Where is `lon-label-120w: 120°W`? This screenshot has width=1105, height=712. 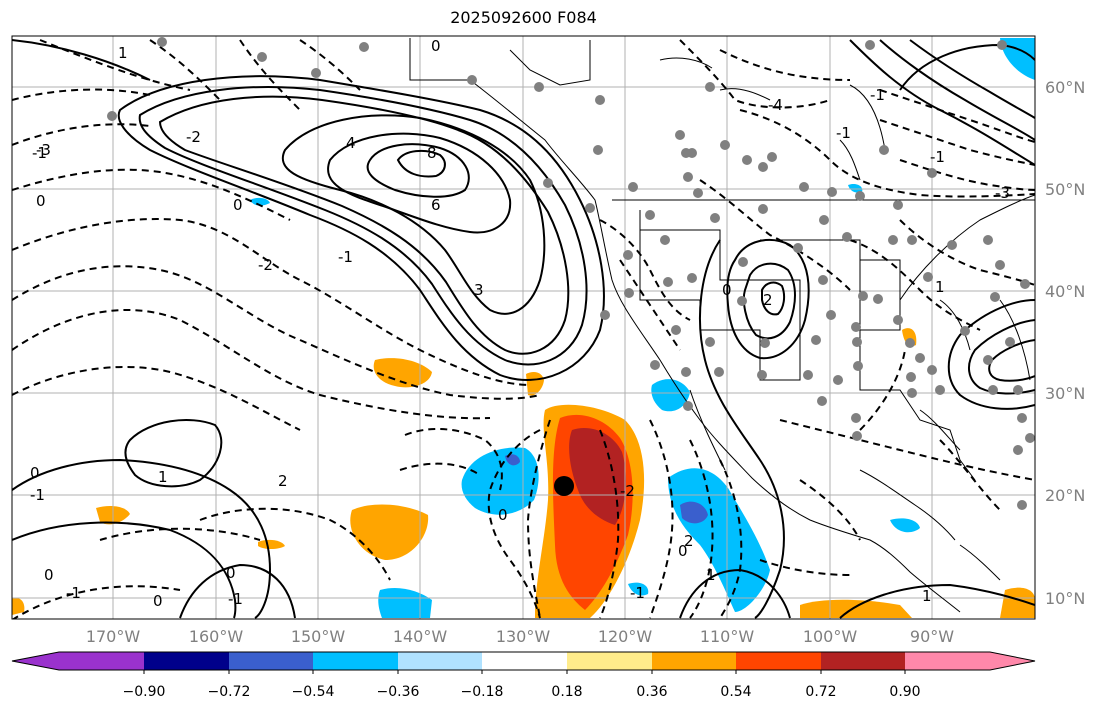
lon-label-120w: 120°W is located at coordinates (625, 636).